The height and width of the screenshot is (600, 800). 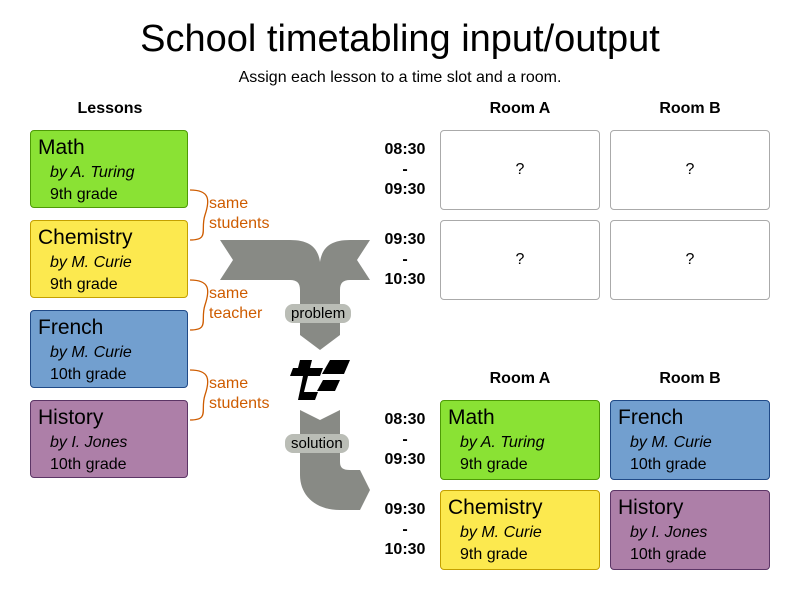 What do you see at coordinates (317, 443) in the screenshot?
I see `solution-label: solution` at bounding box center [317, 443].